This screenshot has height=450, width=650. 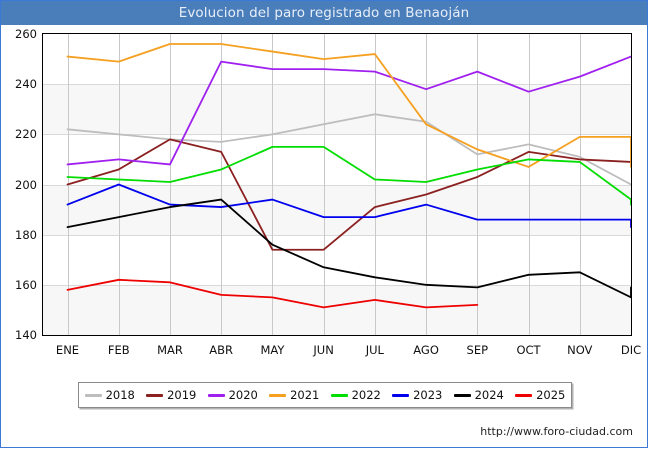 I want to click on legend-item-2024: 2024, so click(x=478, y=395).